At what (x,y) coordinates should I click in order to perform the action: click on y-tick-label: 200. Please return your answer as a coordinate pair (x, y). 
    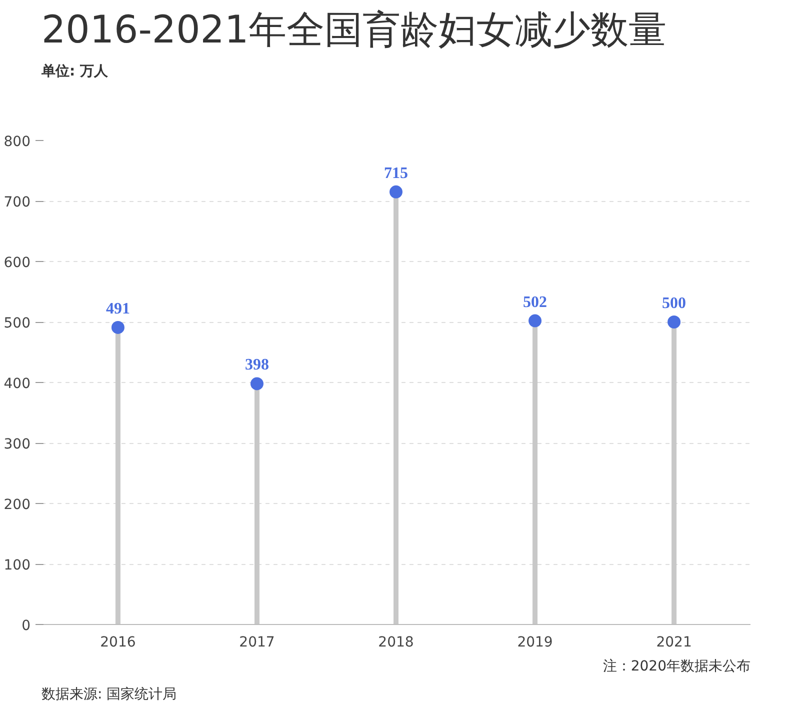
    Looking at the image, I should click on (17, 505).